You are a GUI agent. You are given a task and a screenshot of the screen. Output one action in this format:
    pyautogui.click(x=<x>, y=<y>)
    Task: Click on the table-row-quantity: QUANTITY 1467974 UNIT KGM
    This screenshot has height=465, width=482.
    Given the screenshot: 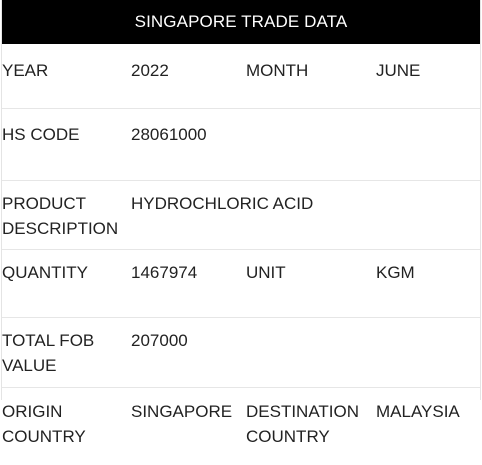 What is the action you would take?
    pyautogui.click(x=241, y=284)
    